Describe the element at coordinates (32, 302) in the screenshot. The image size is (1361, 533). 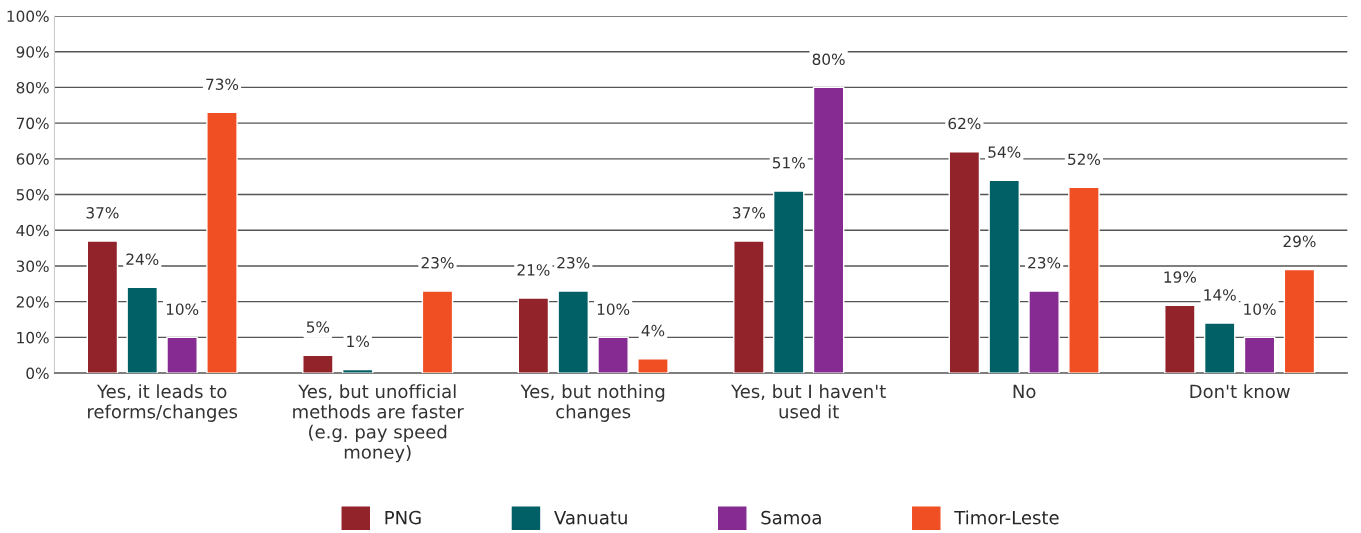
I see `y-tick-label: 20%` at that location.